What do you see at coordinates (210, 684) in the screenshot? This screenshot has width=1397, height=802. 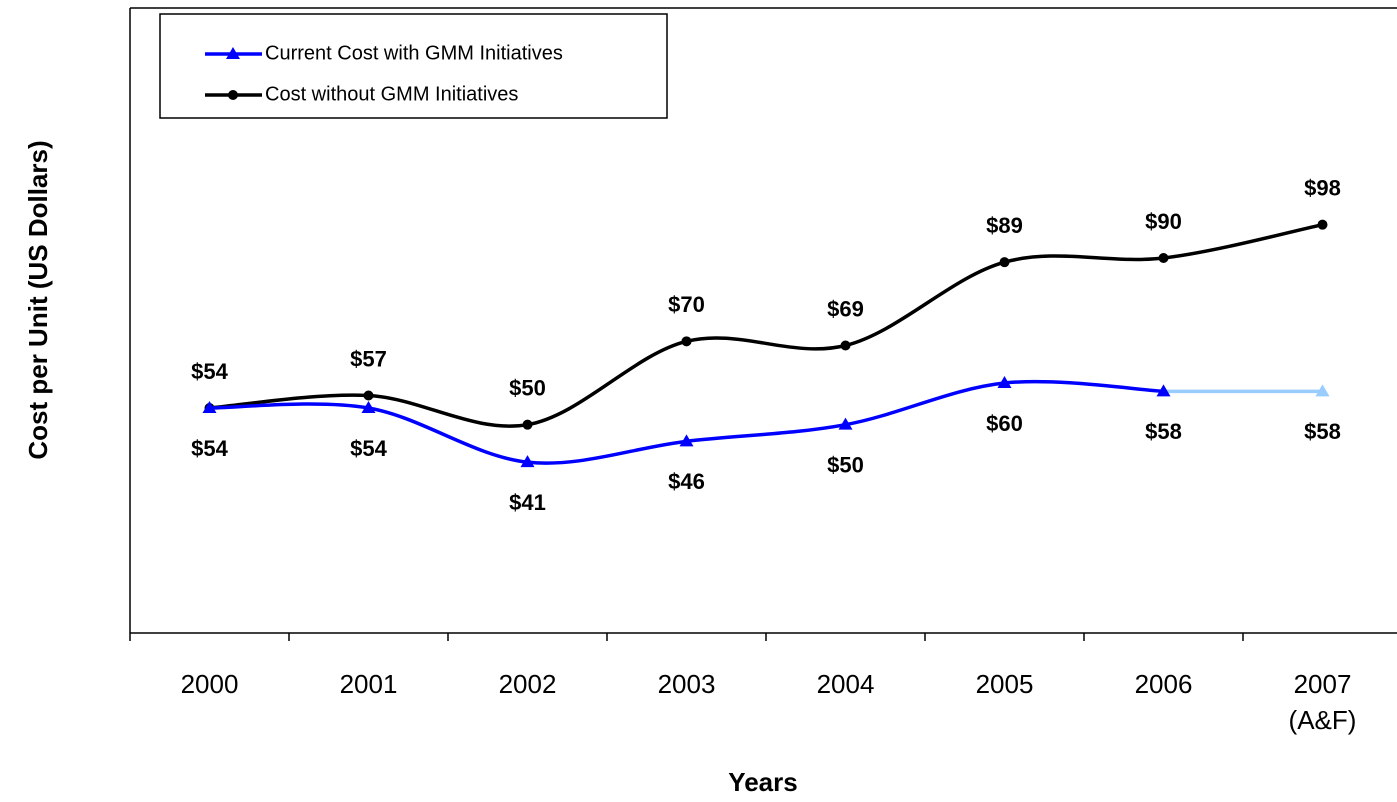 I see `x-tick-label: 2000` at bounding box center [210, 684].